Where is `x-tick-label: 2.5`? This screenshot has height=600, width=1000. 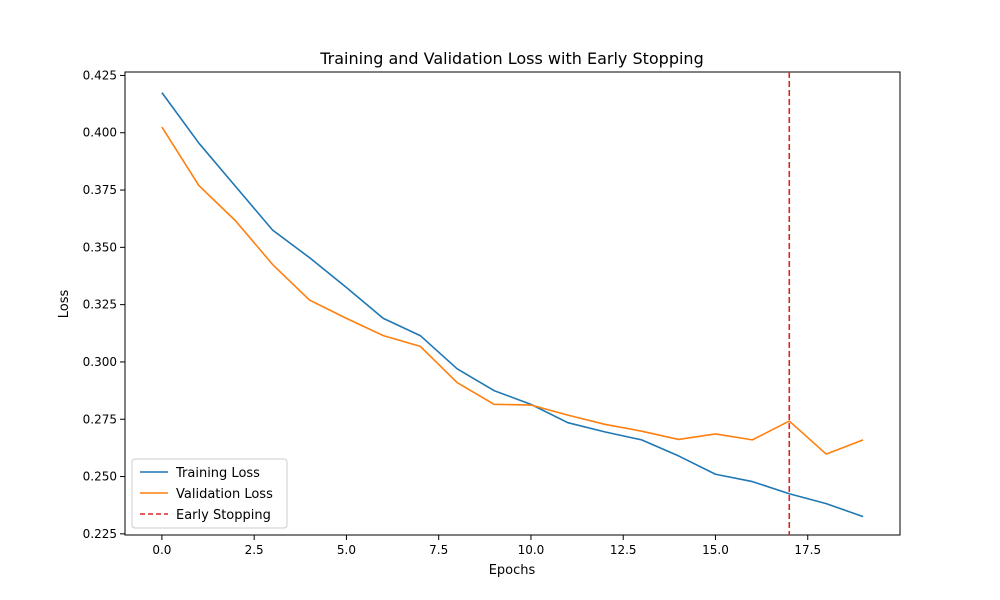 x-tick-label: 2.5 is located at coordinates (254, 550).